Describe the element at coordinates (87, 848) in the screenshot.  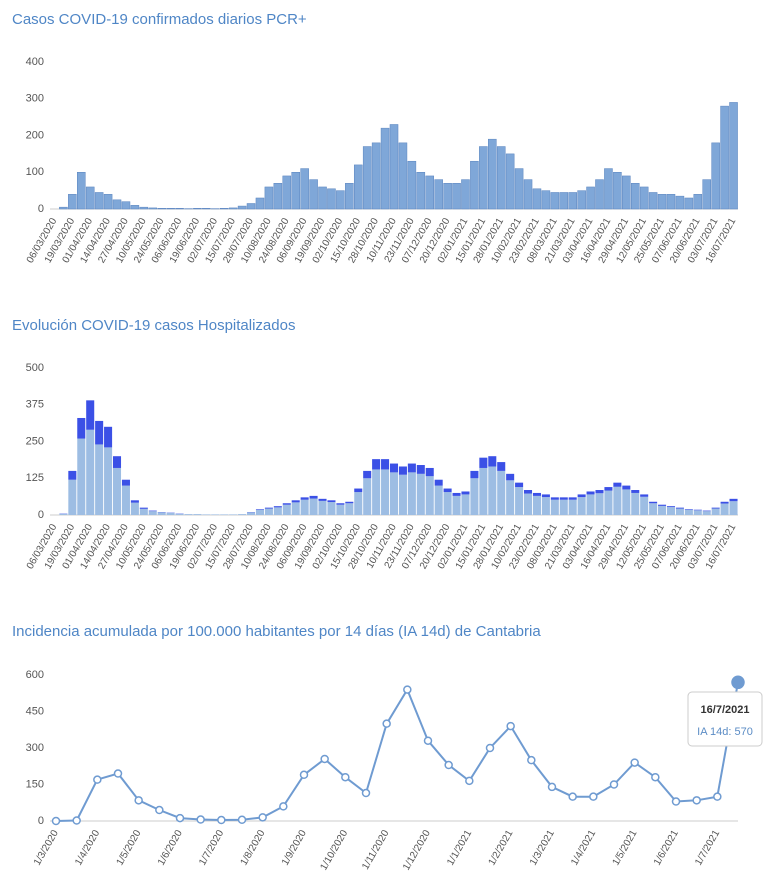
I see `x-tick-label: 1/4/2020` at that location.